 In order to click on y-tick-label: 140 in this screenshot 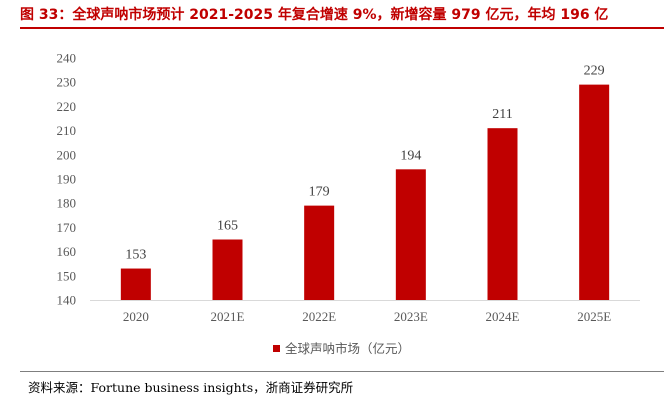, I will do `click(67, 300)`.